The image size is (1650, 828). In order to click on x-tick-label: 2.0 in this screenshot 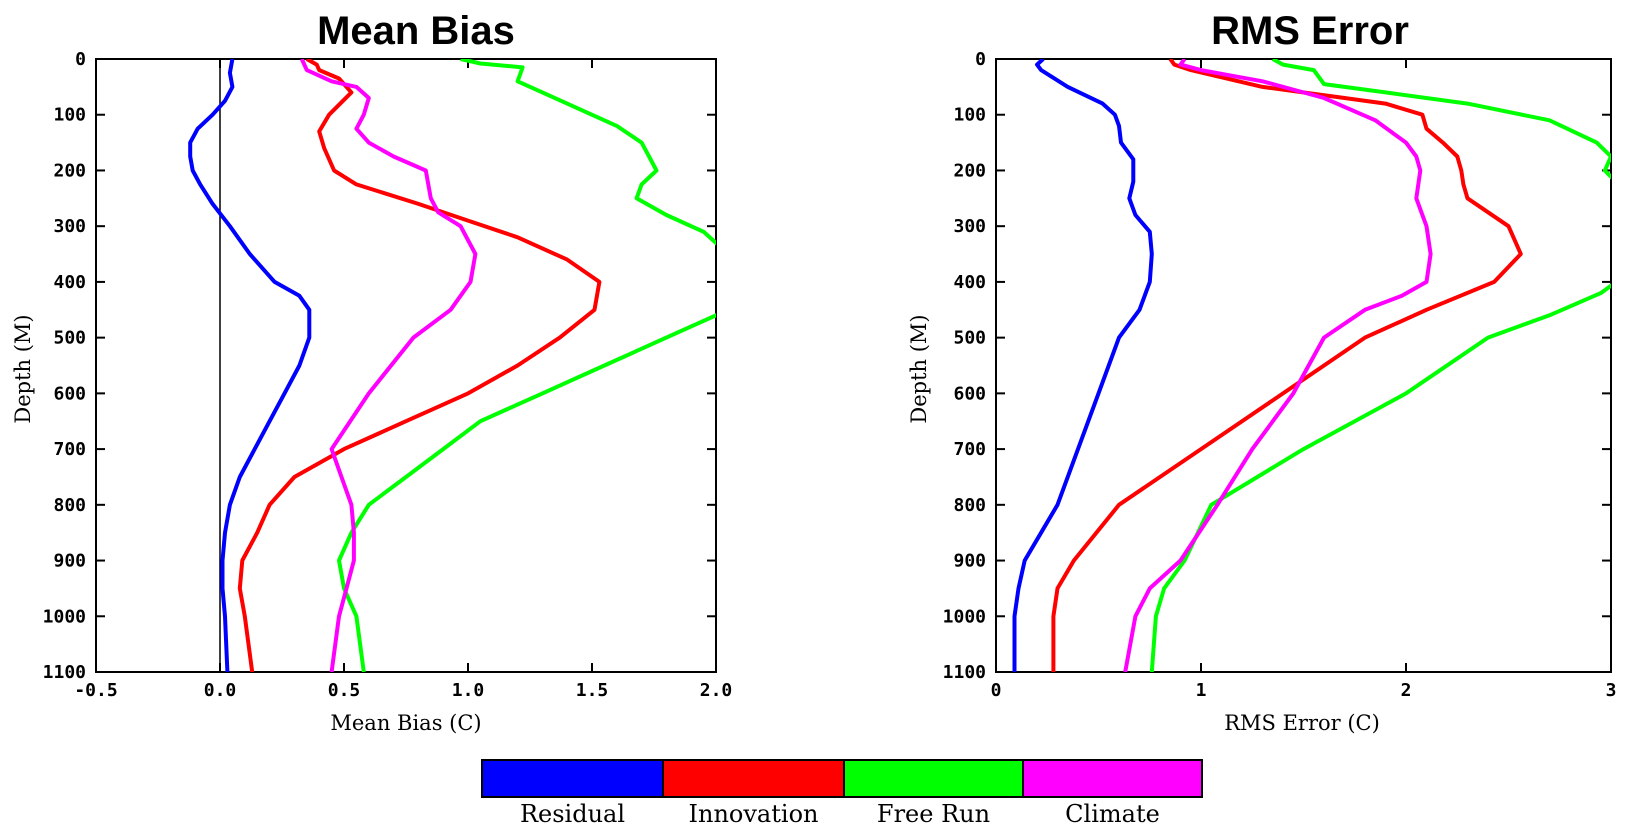, I will do `click(716, 690)`.